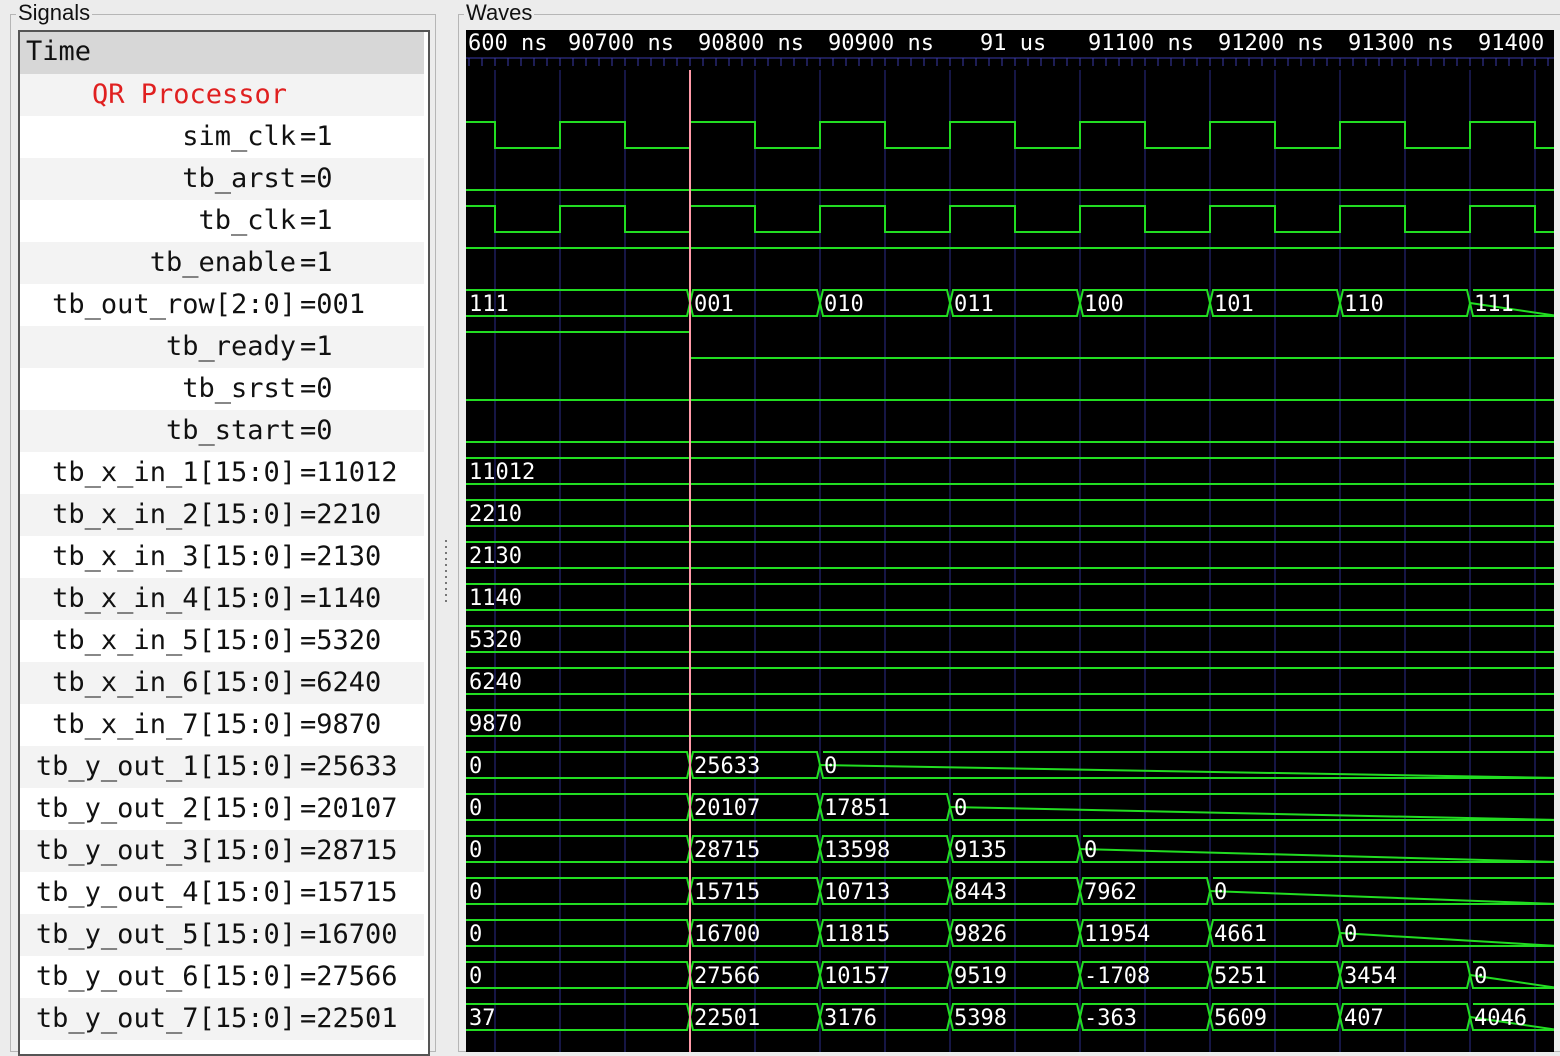 The image size is (1560, 1056). Describe the element at coordinates (247, 220) in the screenshot. I see `signal-name: tb_clk` at that location.